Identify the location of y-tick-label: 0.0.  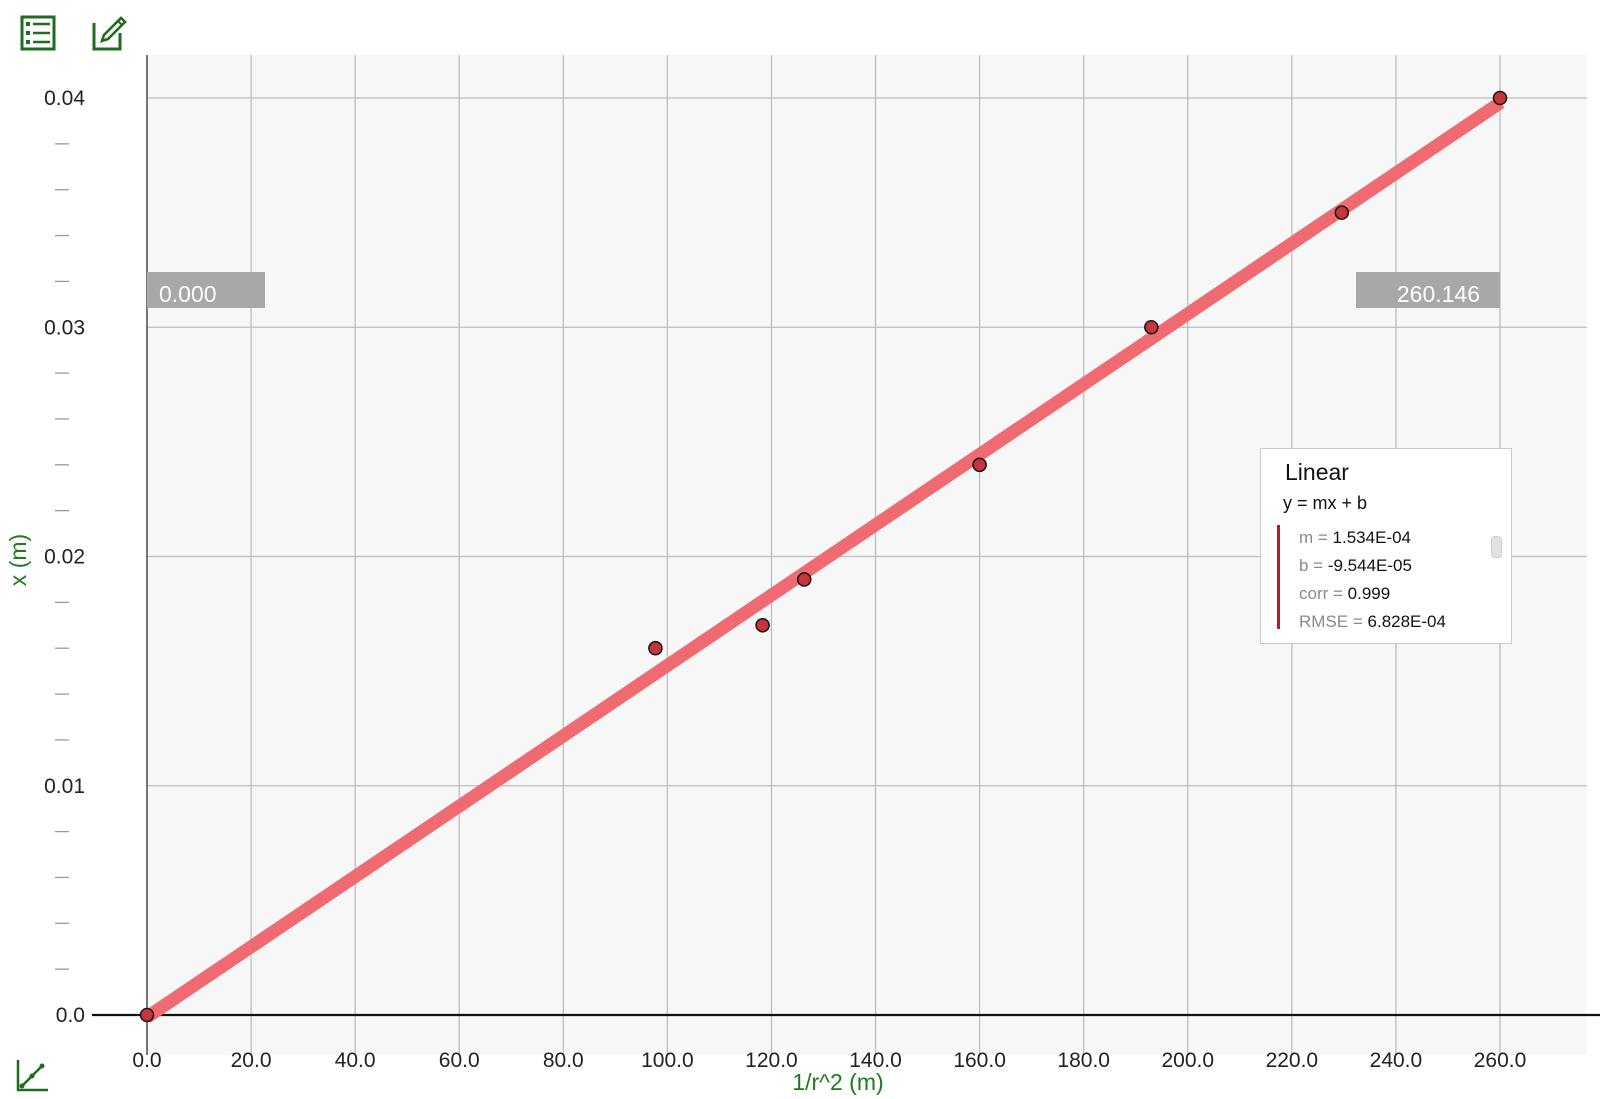
(70, 1015).